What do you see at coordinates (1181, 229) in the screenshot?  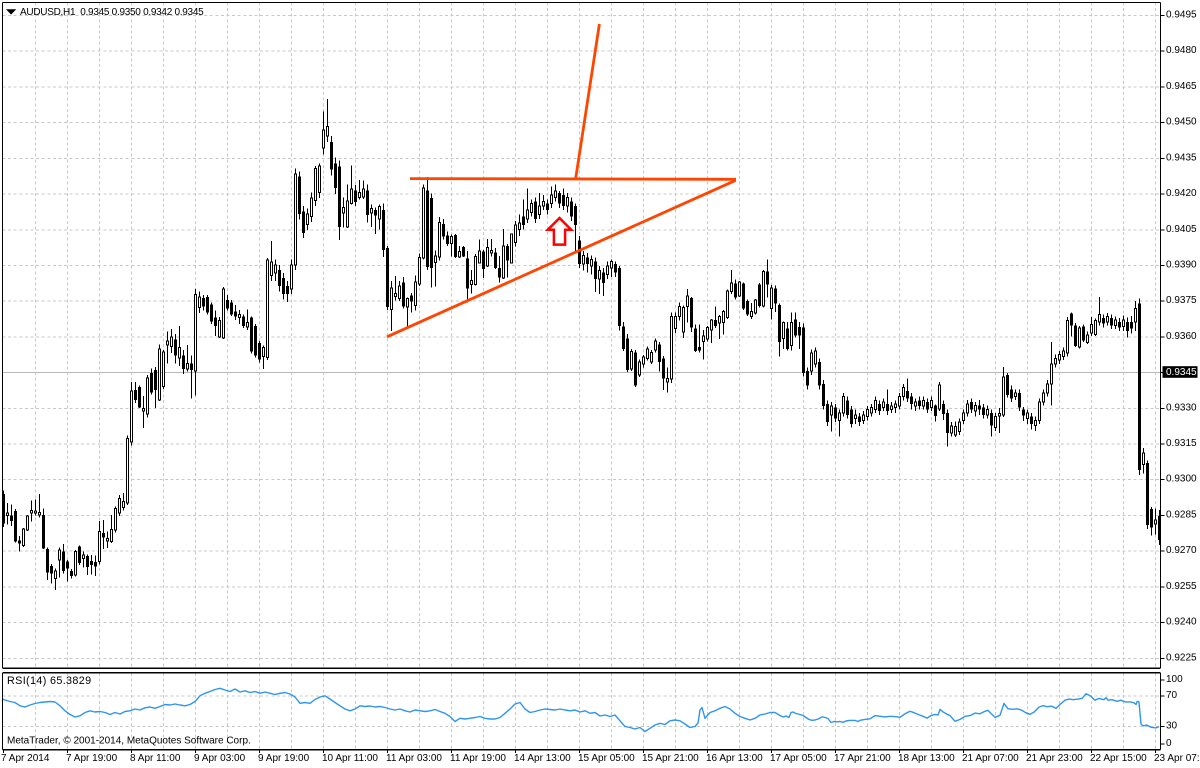 I see `svg-text: 0.9405` at bounding box center [1181, 229].